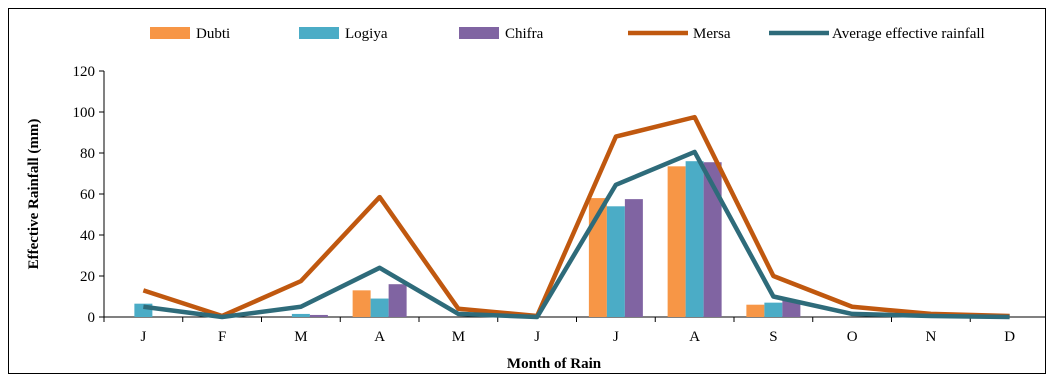 This screenshot has height=383, width=1053. I want to click on legend-label: Mersa, so click(712, 34).